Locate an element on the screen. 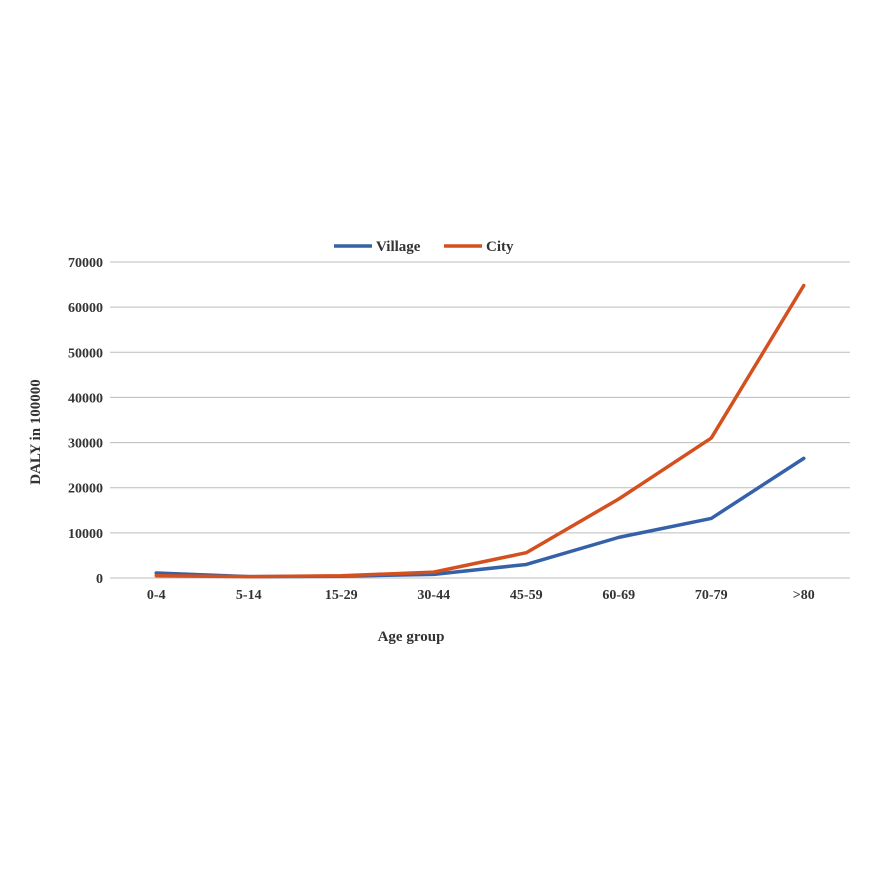 Image resolution: width=886 pixels, height=886 pixels. x-tick-label: 0-4 is located at coordinates (156, 595).